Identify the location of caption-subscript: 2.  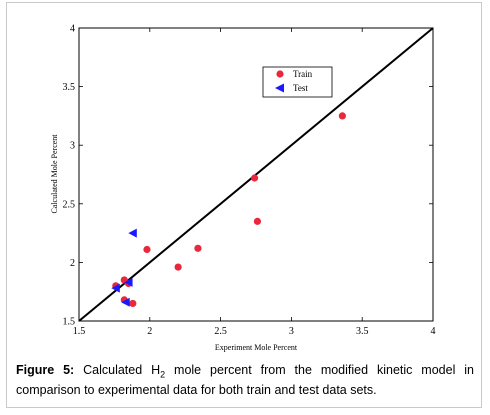
(163, 374).